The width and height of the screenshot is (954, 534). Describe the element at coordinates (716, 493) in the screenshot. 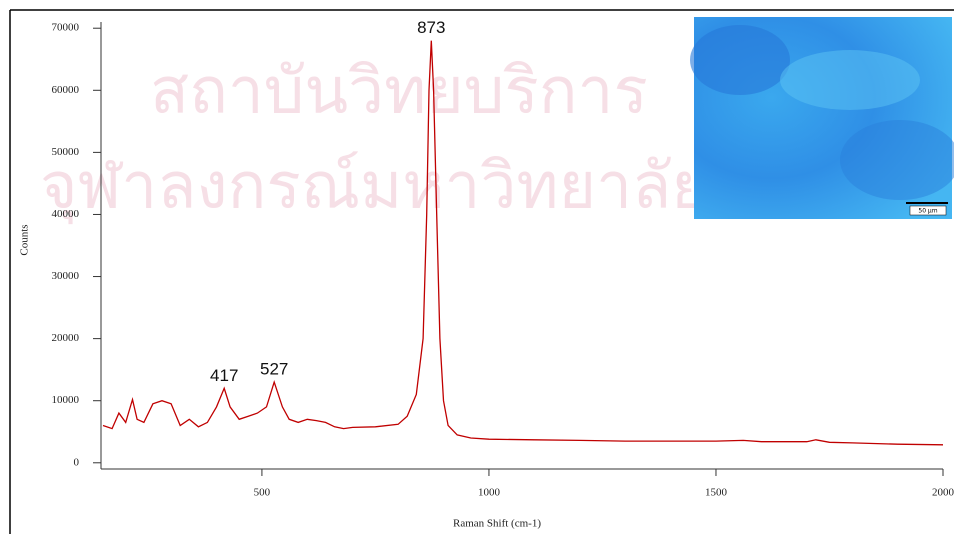

I see `x-tick-label: 1500` at that location.